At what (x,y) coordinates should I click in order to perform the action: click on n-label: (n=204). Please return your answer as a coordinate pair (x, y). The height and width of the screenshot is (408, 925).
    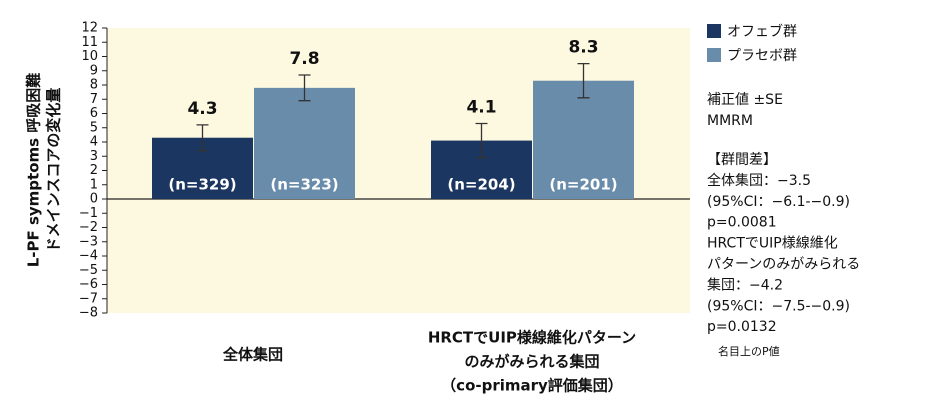
    Looking at the image, I should click on (481, 185).